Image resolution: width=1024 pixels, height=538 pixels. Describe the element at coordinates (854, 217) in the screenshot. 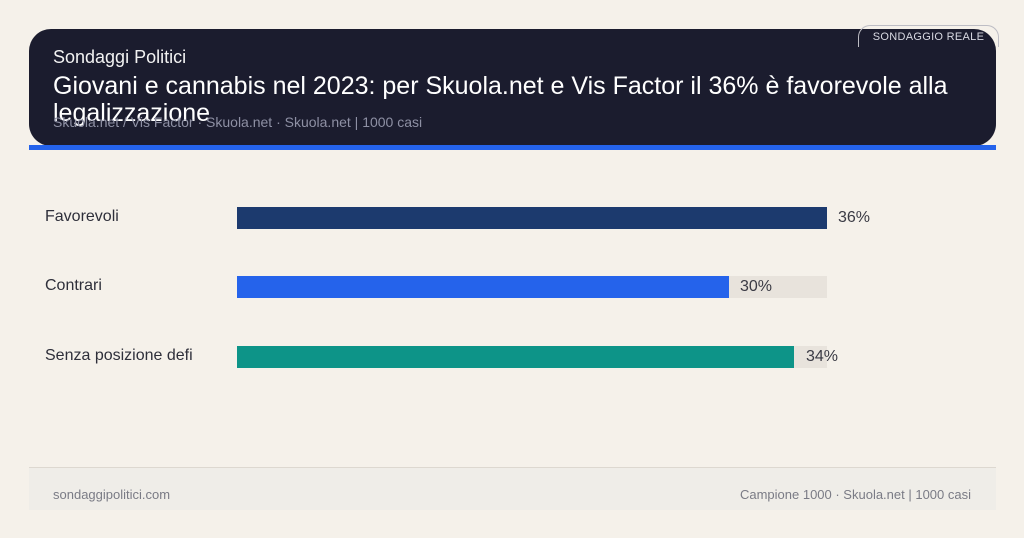

I see `bar-value: 36%` at that location.